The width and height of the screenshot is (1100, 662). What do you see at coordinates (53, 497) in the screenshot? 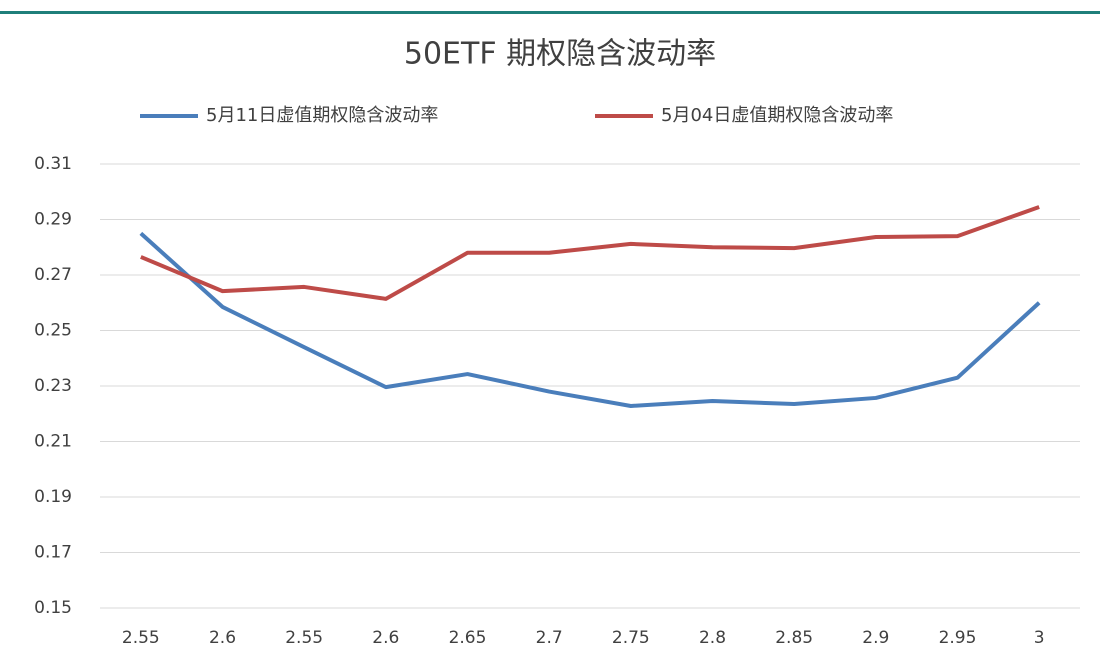
I see `y-tick-label: 0.19` at bounding box center [53, 497].